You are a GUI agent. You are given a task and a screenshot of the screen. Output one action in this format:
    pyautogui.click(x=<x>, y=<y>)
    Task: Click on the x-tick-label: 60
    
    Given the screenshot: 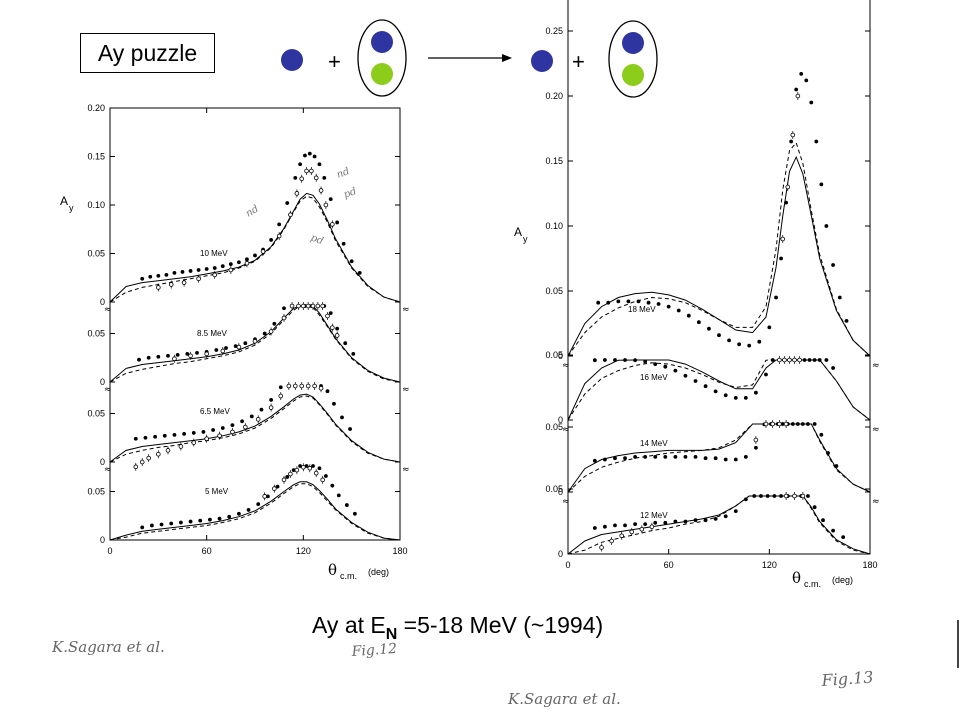 What is the action you would take?
    pyautogui.click(x=207, y=551)
    